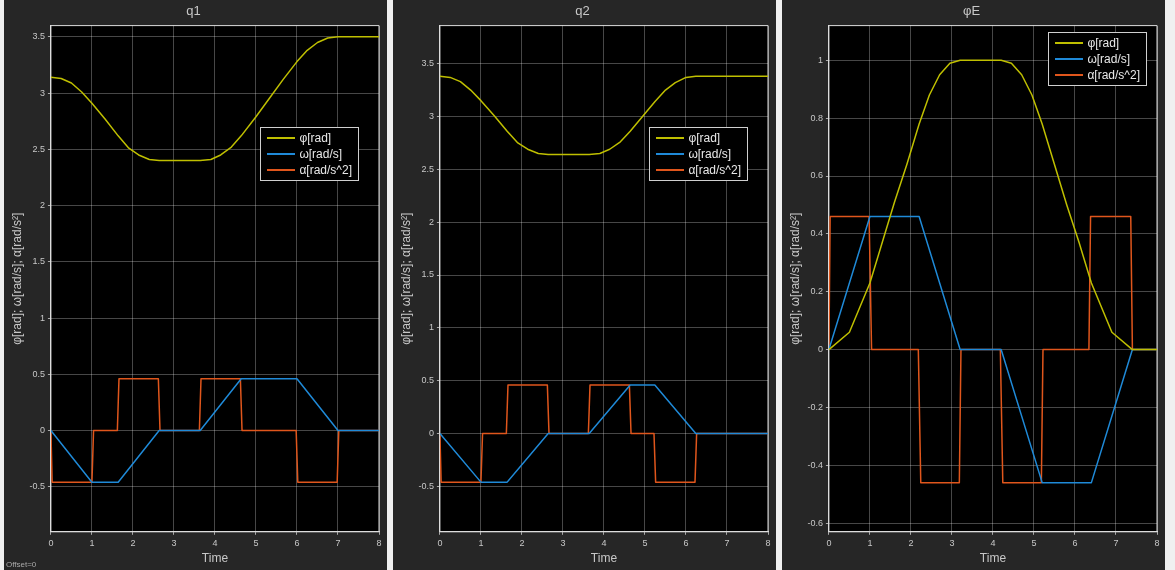  I want to click on chart-title: q1, so click(193, 11).